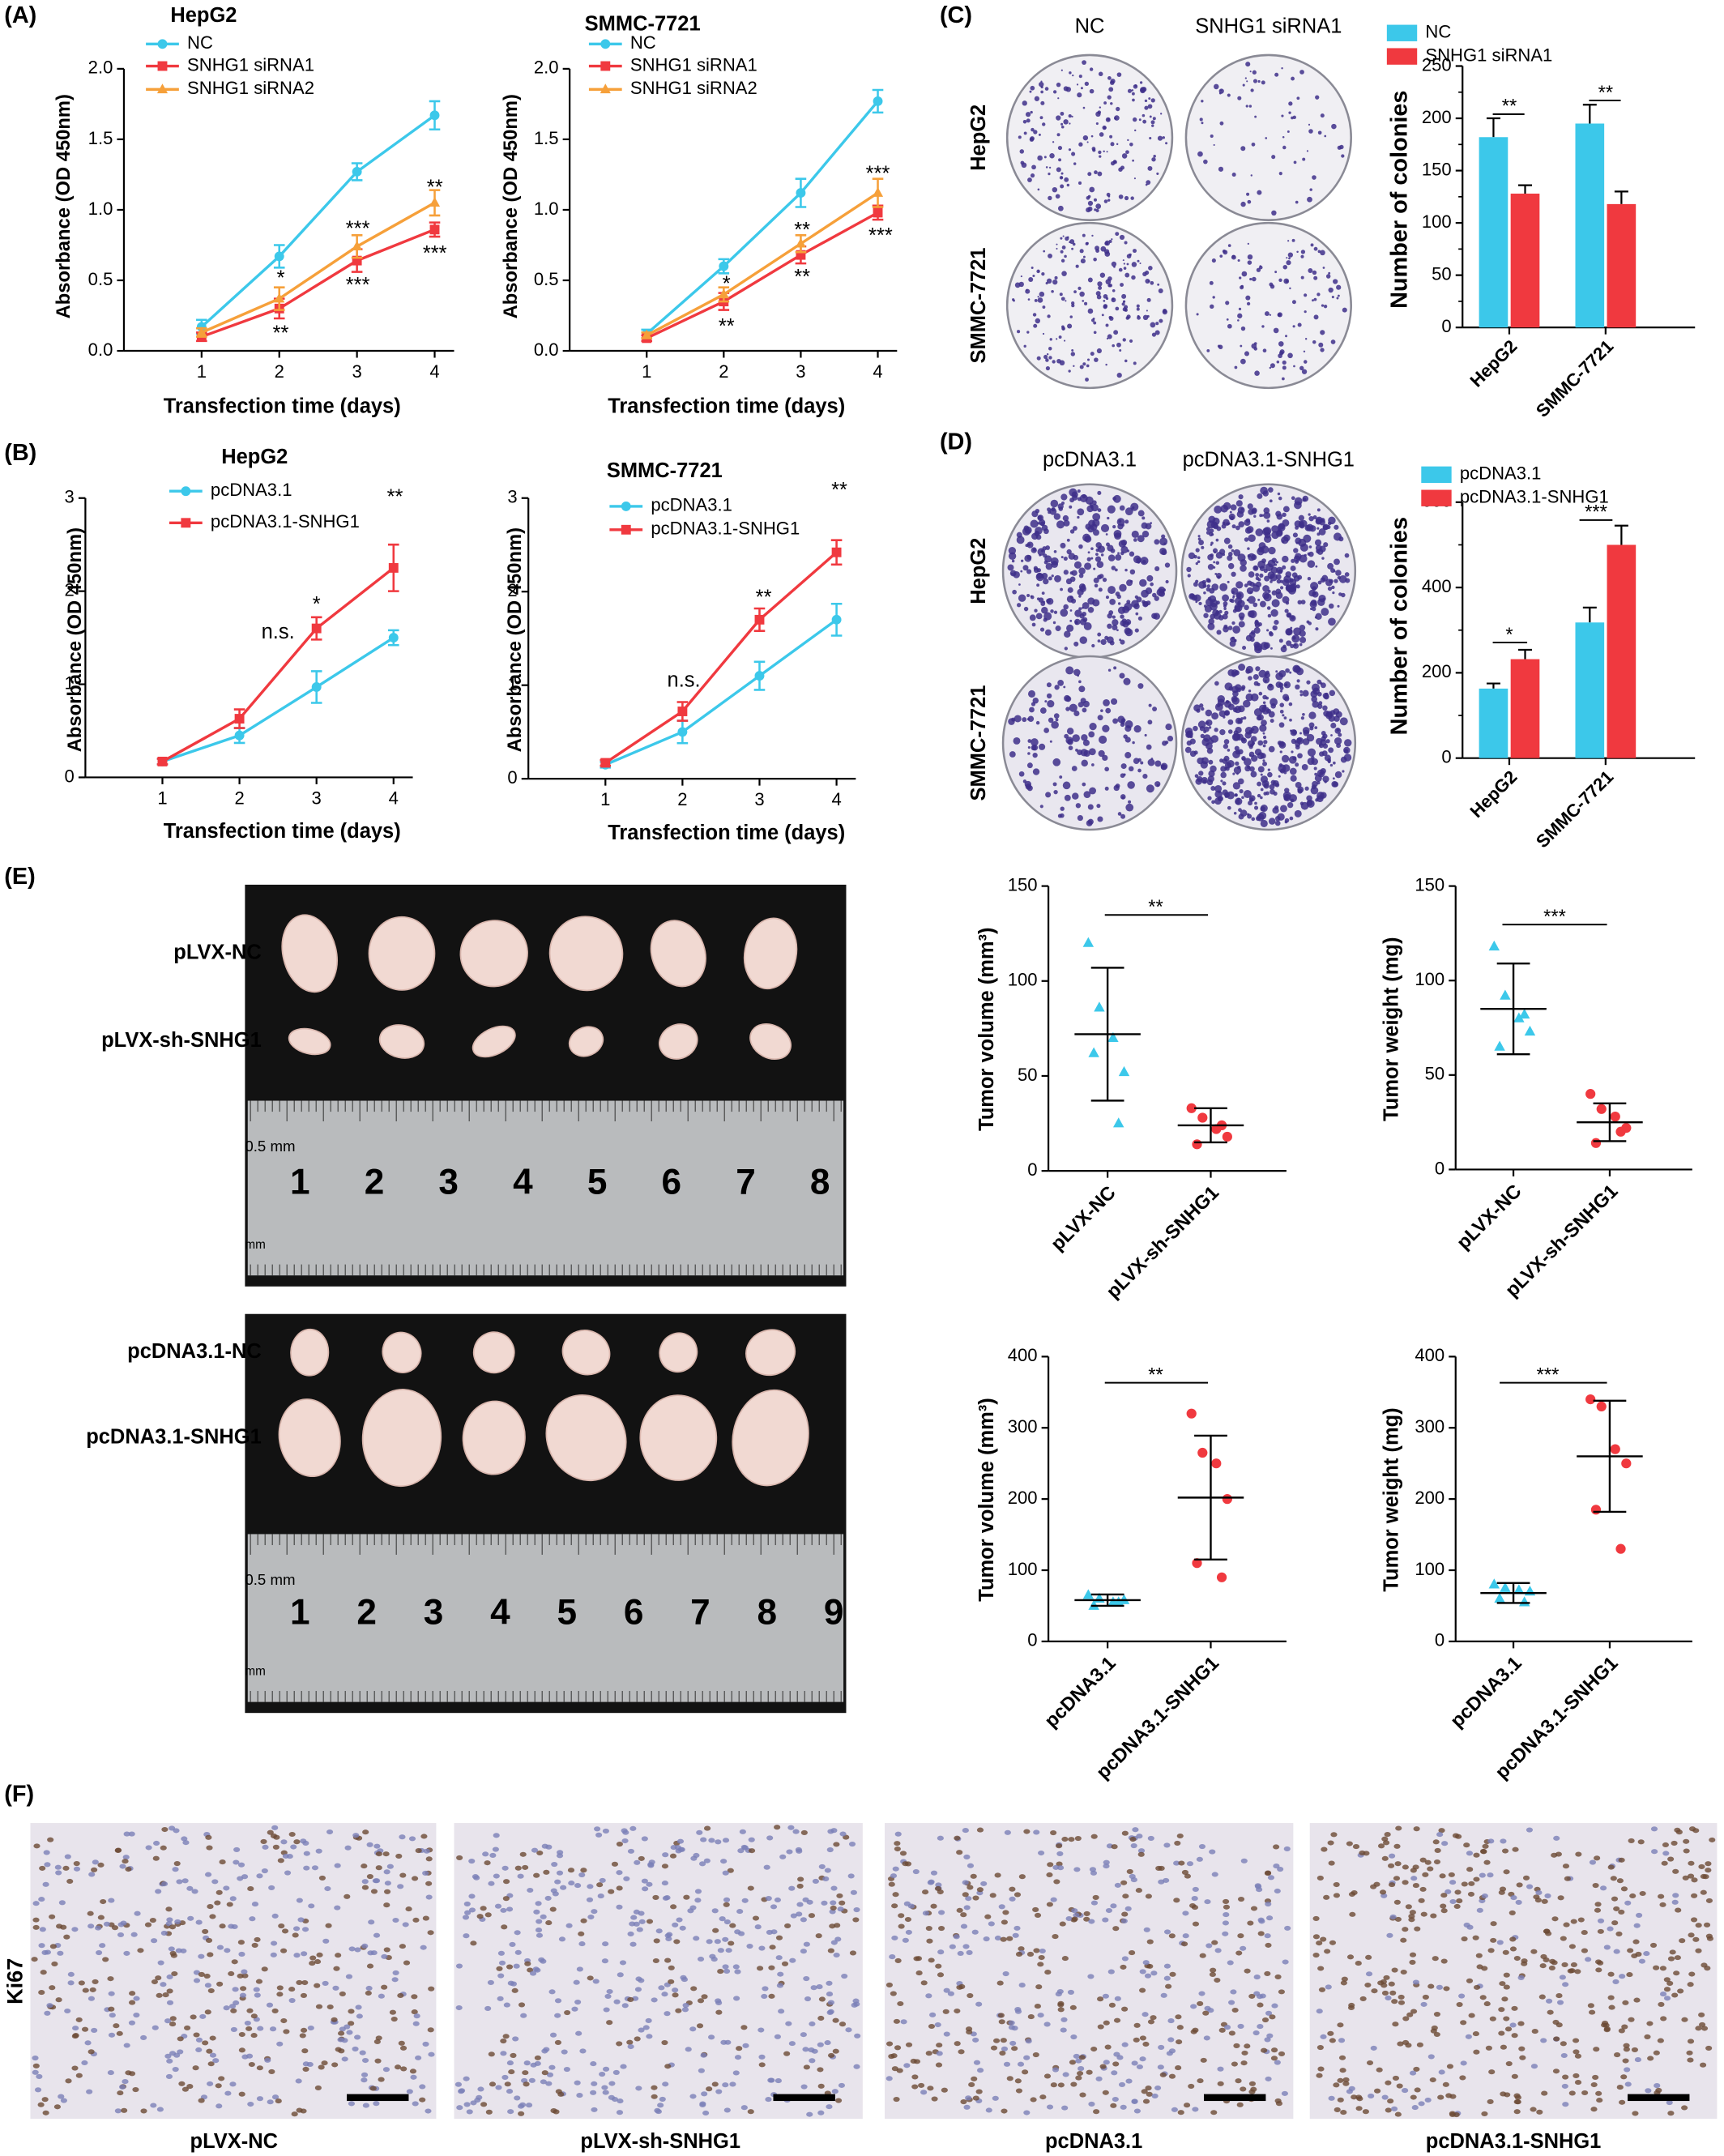  What do you see at coordinates (435, 187) in the screenshot?
I see `significance: **` at bounding box center [435, 187].